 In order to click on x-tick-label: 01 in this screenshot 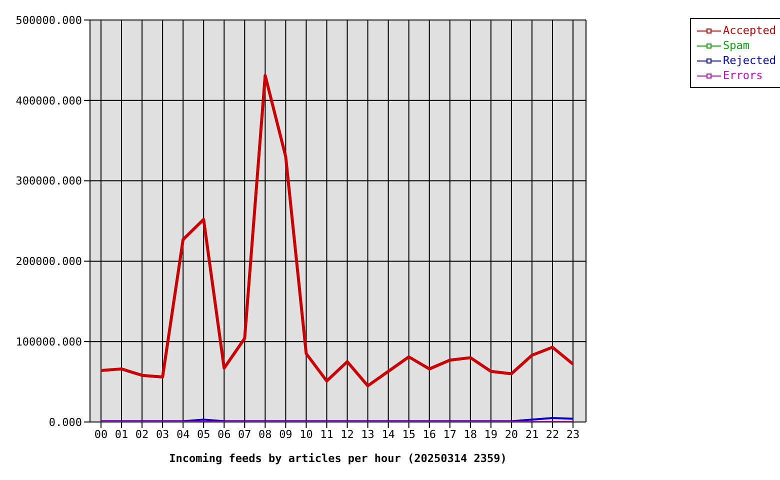, I will do `click(121, 434)`.